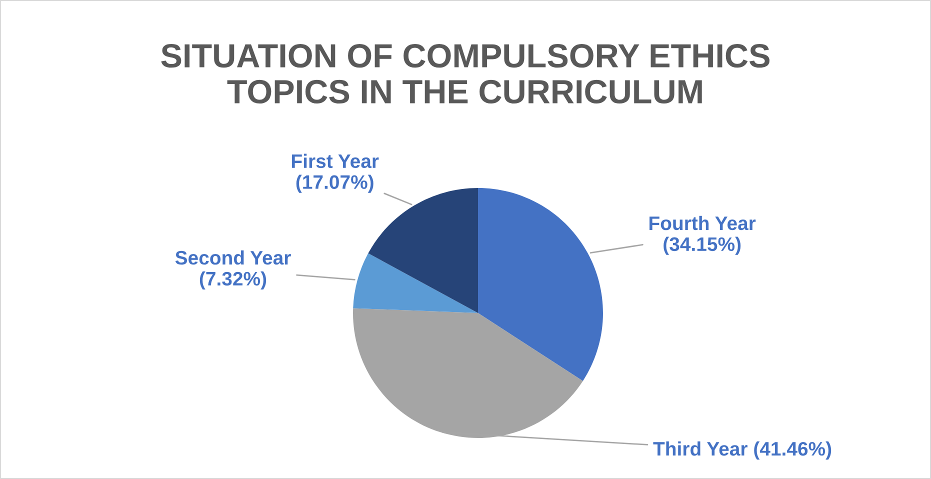  I want to click on slice-label: First Year, so click(335, 161).